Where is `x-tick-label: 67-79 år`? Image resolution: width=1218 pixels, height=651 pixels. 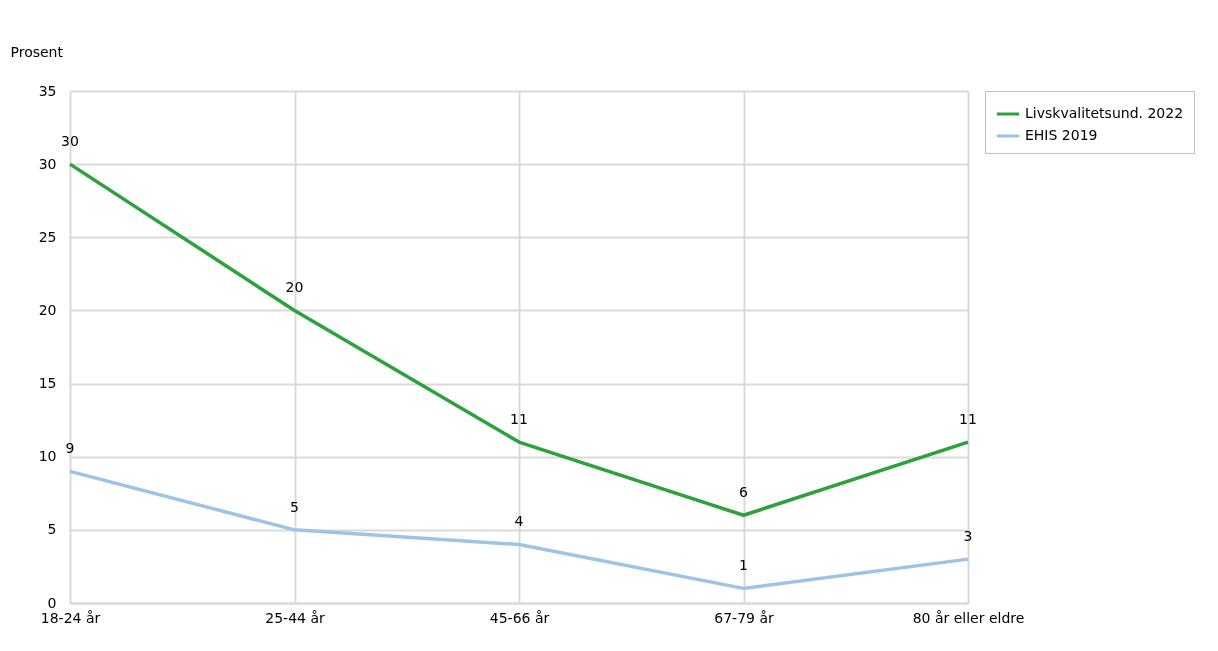
x-tick-label: 67-79 år is located at coordinates (744, 617).